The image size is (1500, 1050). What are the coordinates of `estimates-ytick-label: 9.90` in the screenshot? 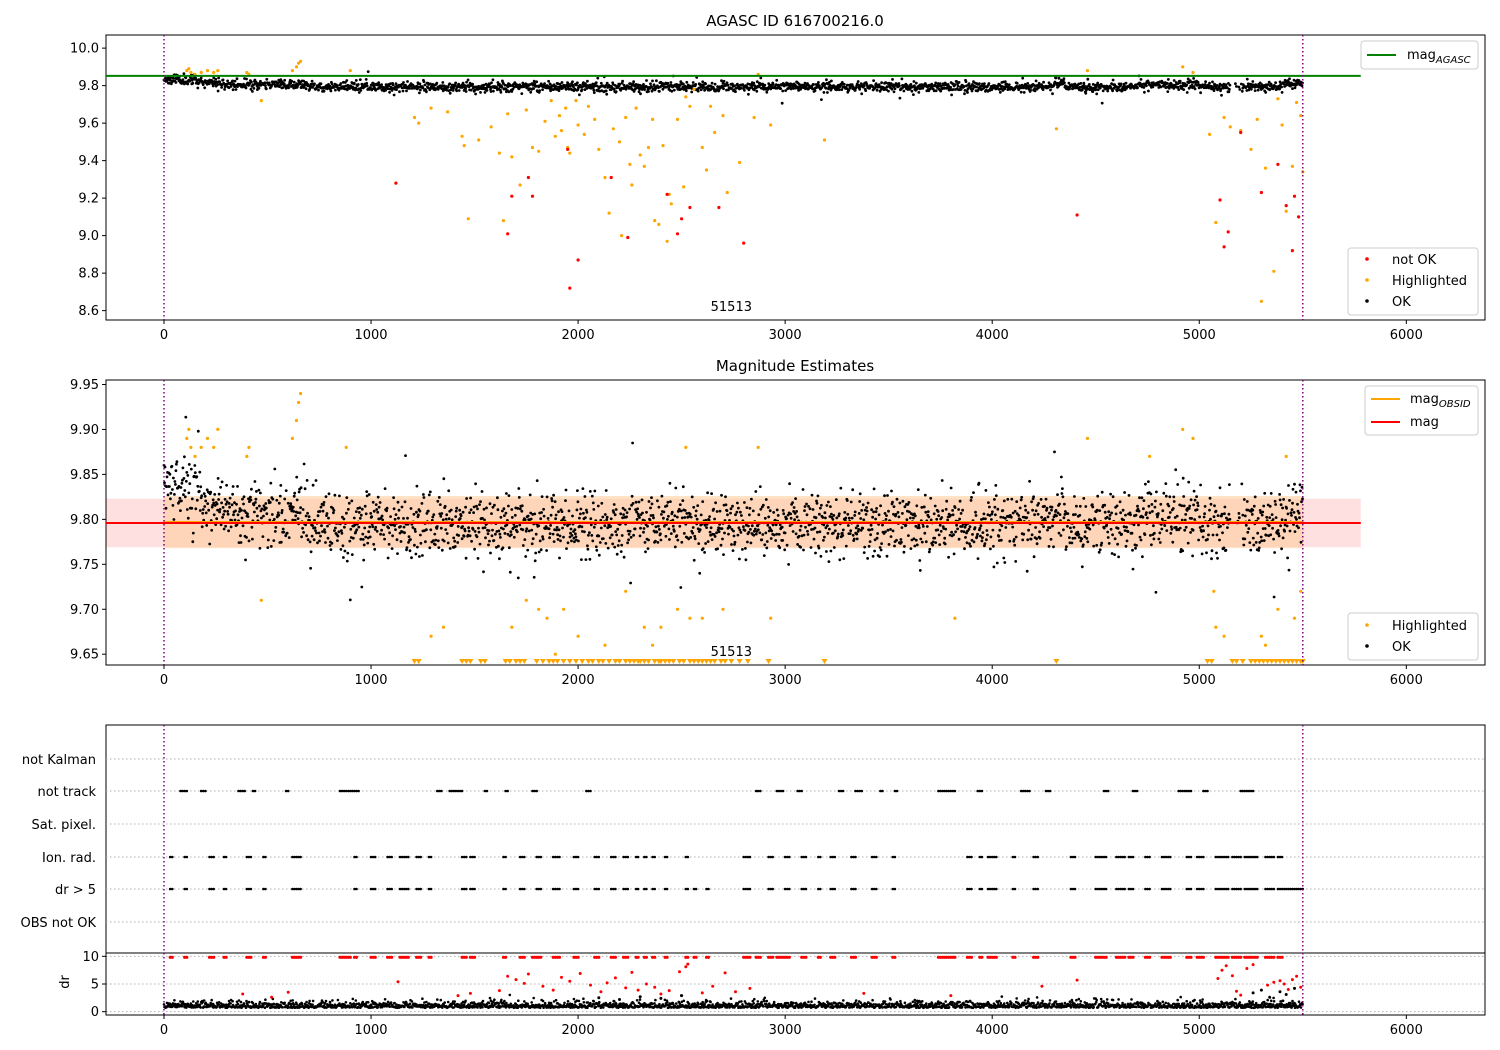 It's located at (84, 430).